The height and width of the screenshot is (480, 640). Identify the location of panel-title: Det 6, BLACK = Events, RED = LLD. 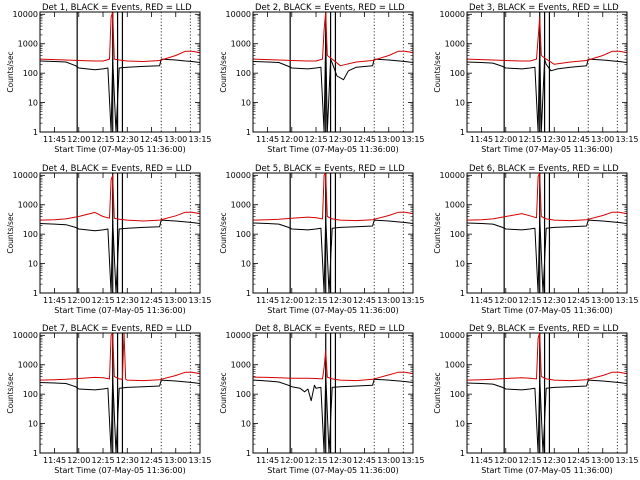
(544, 169).